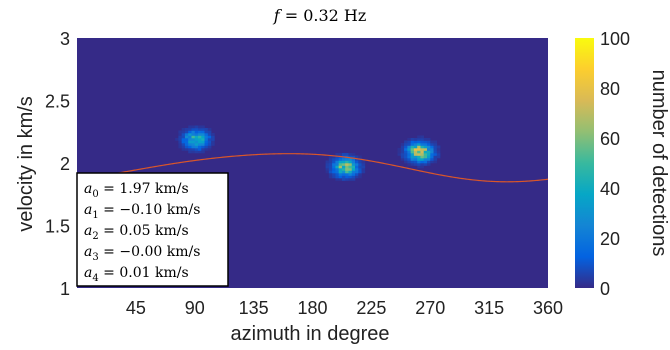 The height and width of the screenshot is (350, 670). What do you see at coordinates (312, 308) in the screenshot?
I see `x-tick-label: 180` at bounding box center [312, 308].